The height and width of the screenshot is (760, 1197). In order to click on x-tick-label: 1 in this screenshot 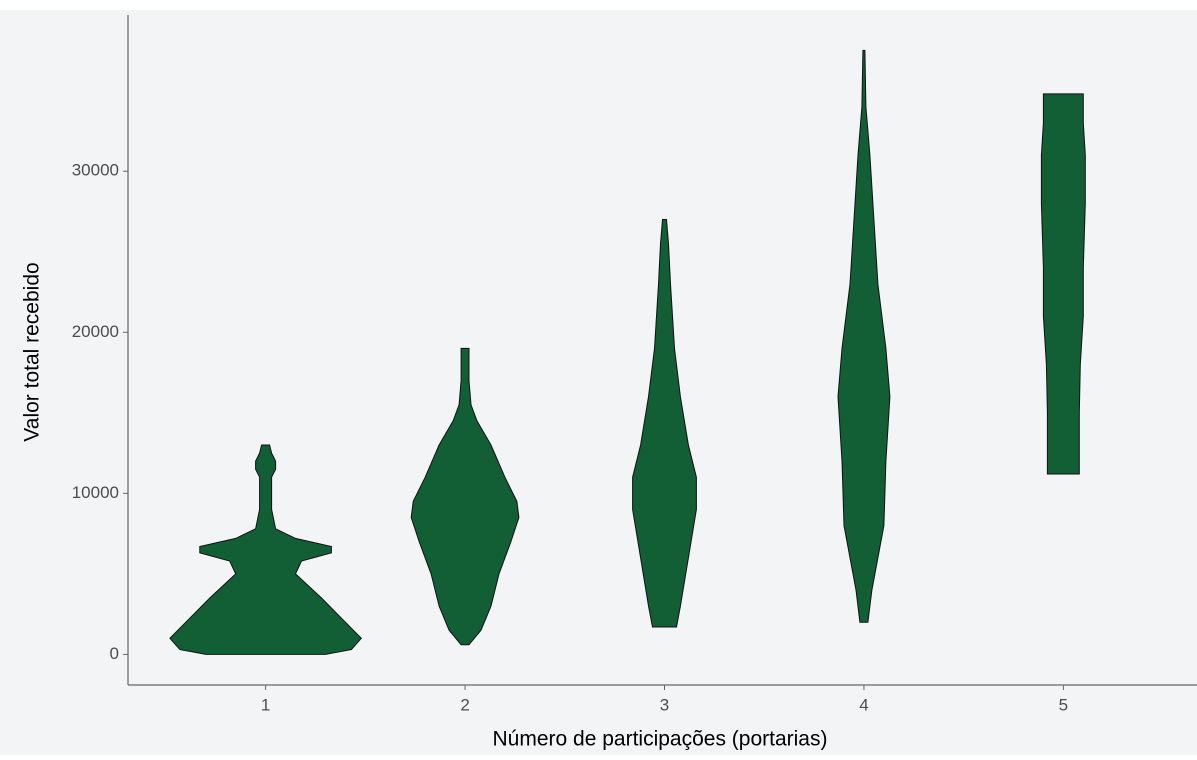, I will do `click(265, 704)`.